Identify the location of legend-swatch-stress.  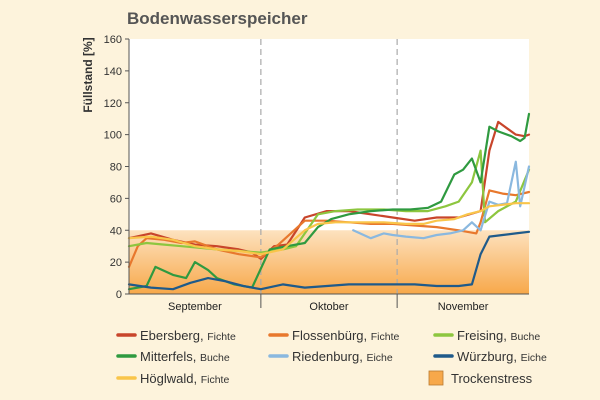
(436, 378).